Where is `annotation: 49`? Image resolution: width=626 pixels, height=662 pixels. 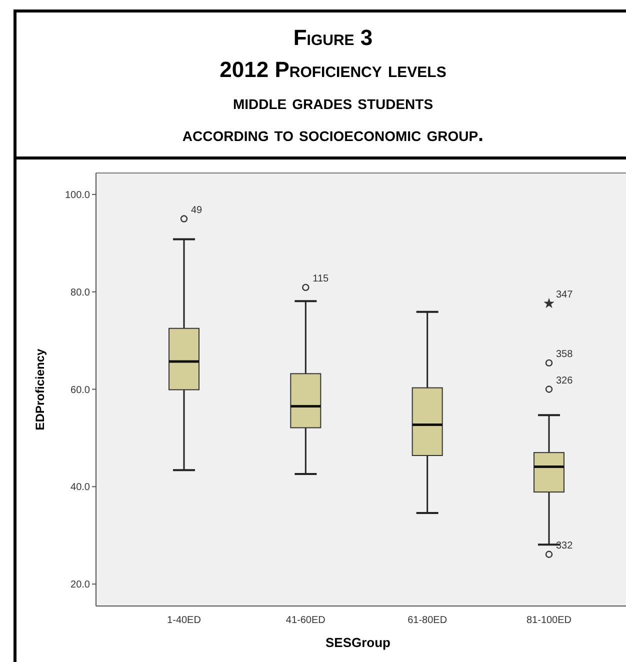 annotation: 49 is located at coordinates (197, 210).